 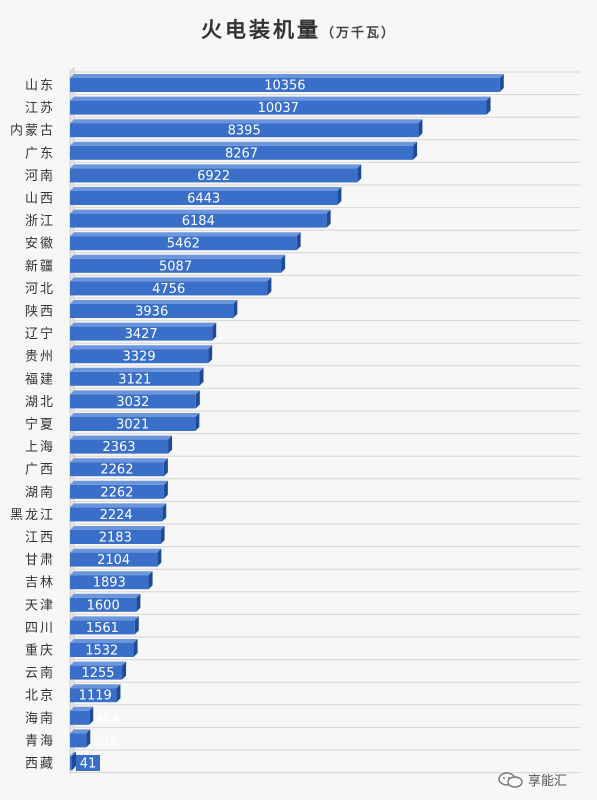 I want to click on data-label: 1532, so click(x=101, y=651).